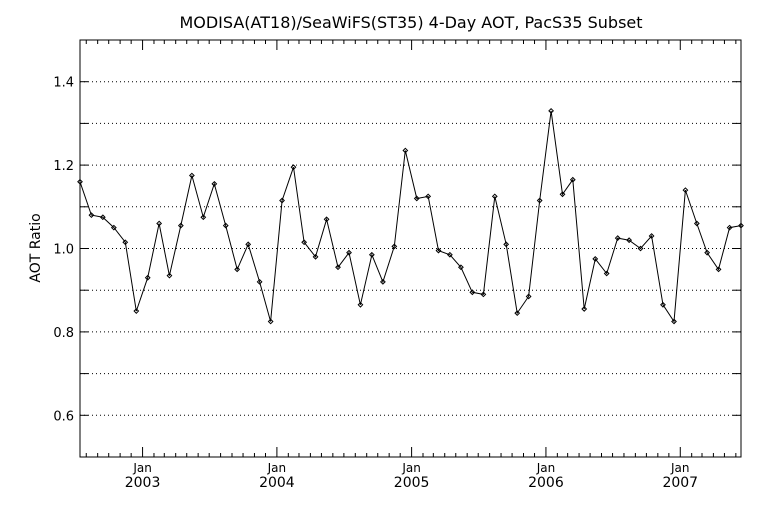  Describe the element at coordinates (412, 483) in the screenshot. I see `x-tick-year: 2005` at that location.